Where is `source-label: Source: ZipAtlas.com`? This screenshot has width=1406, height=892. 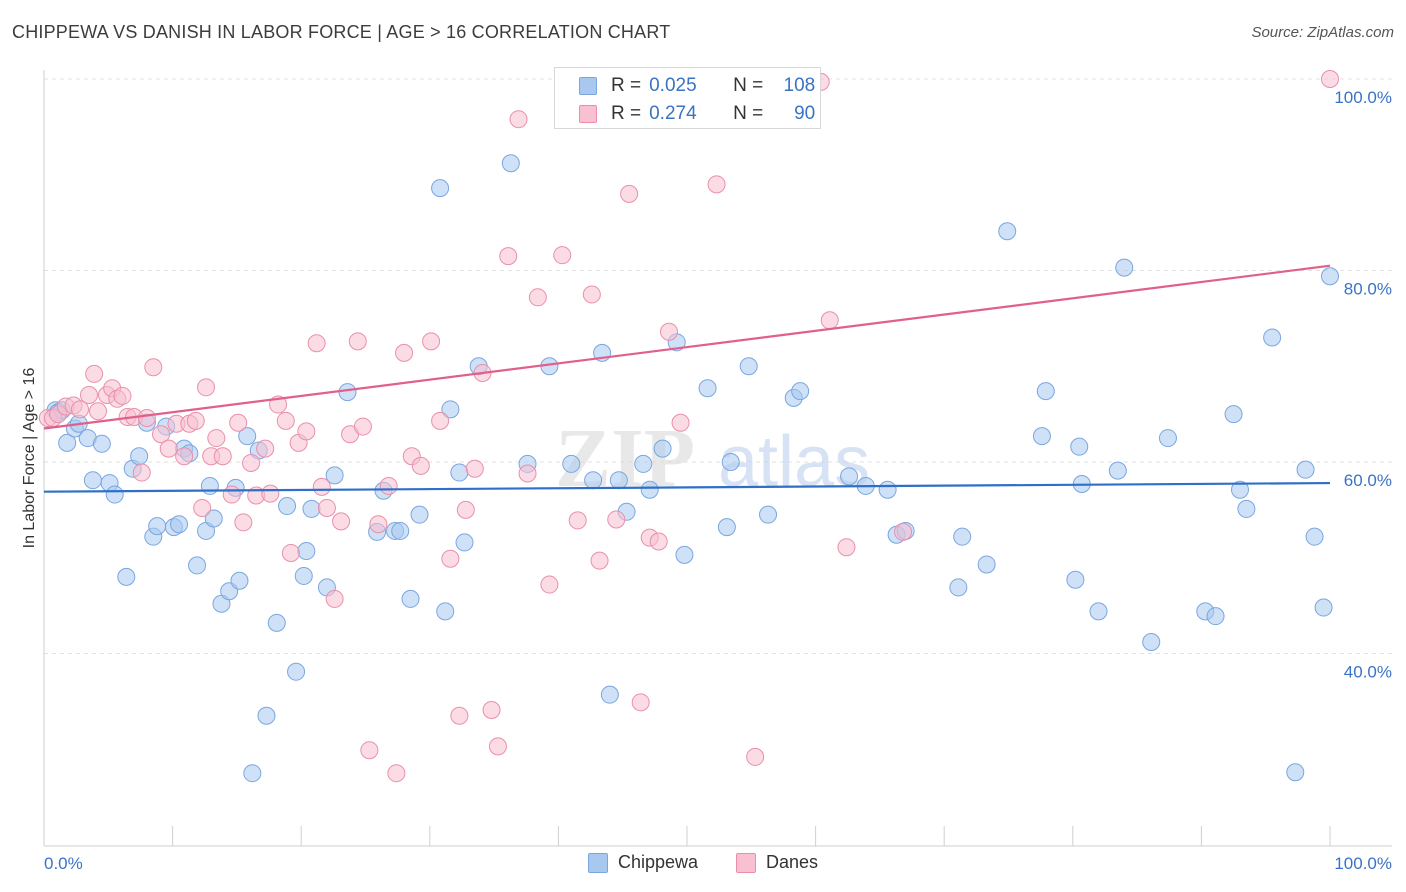
source-label: Source: ZipAtlas.com is located at coordinates (1322, 32).